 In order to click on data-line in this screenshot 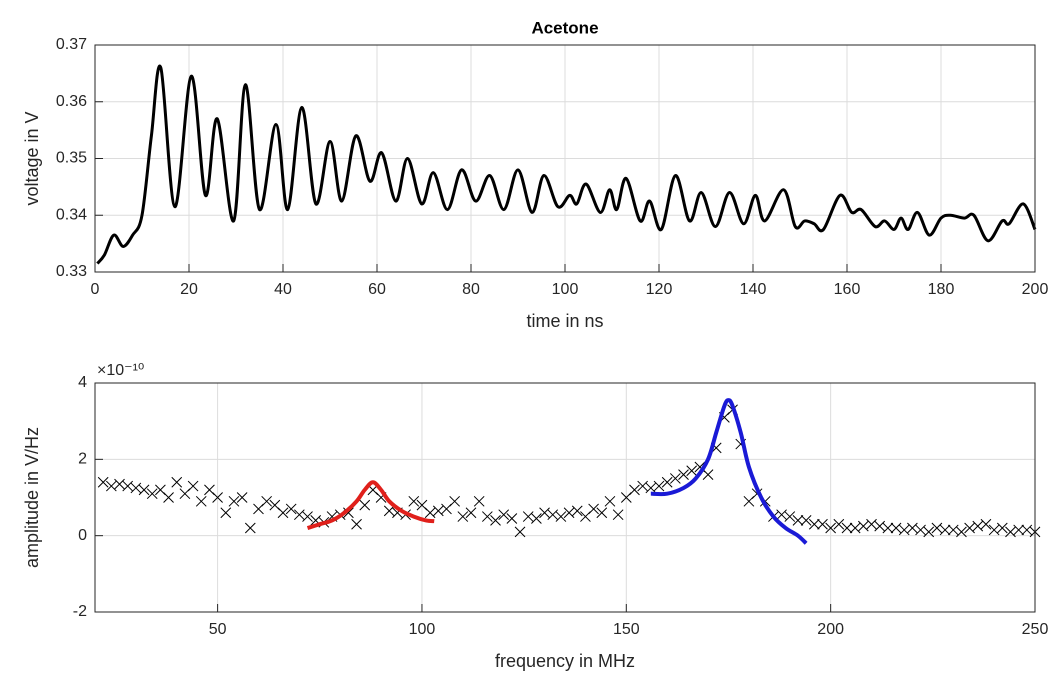, I will do `click(729, 471)`.